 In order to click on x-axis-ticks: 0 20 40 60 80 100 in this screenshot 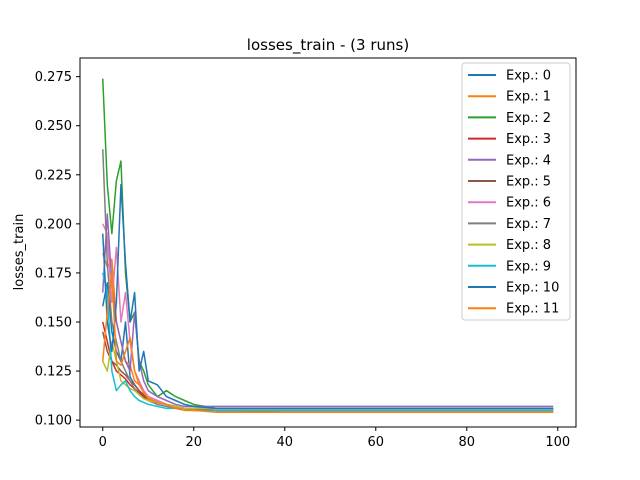, I will do `click(334, 438)`.